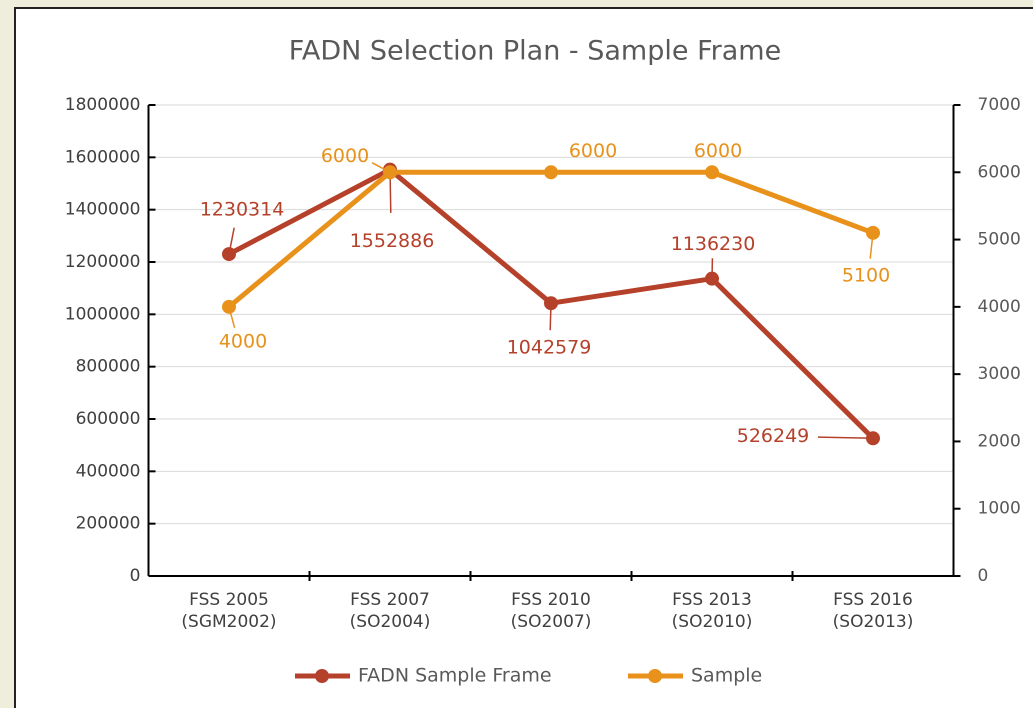 This screenshot has width=1033, height=708. I want to click on data-label: 1552886, so click(392, 241).